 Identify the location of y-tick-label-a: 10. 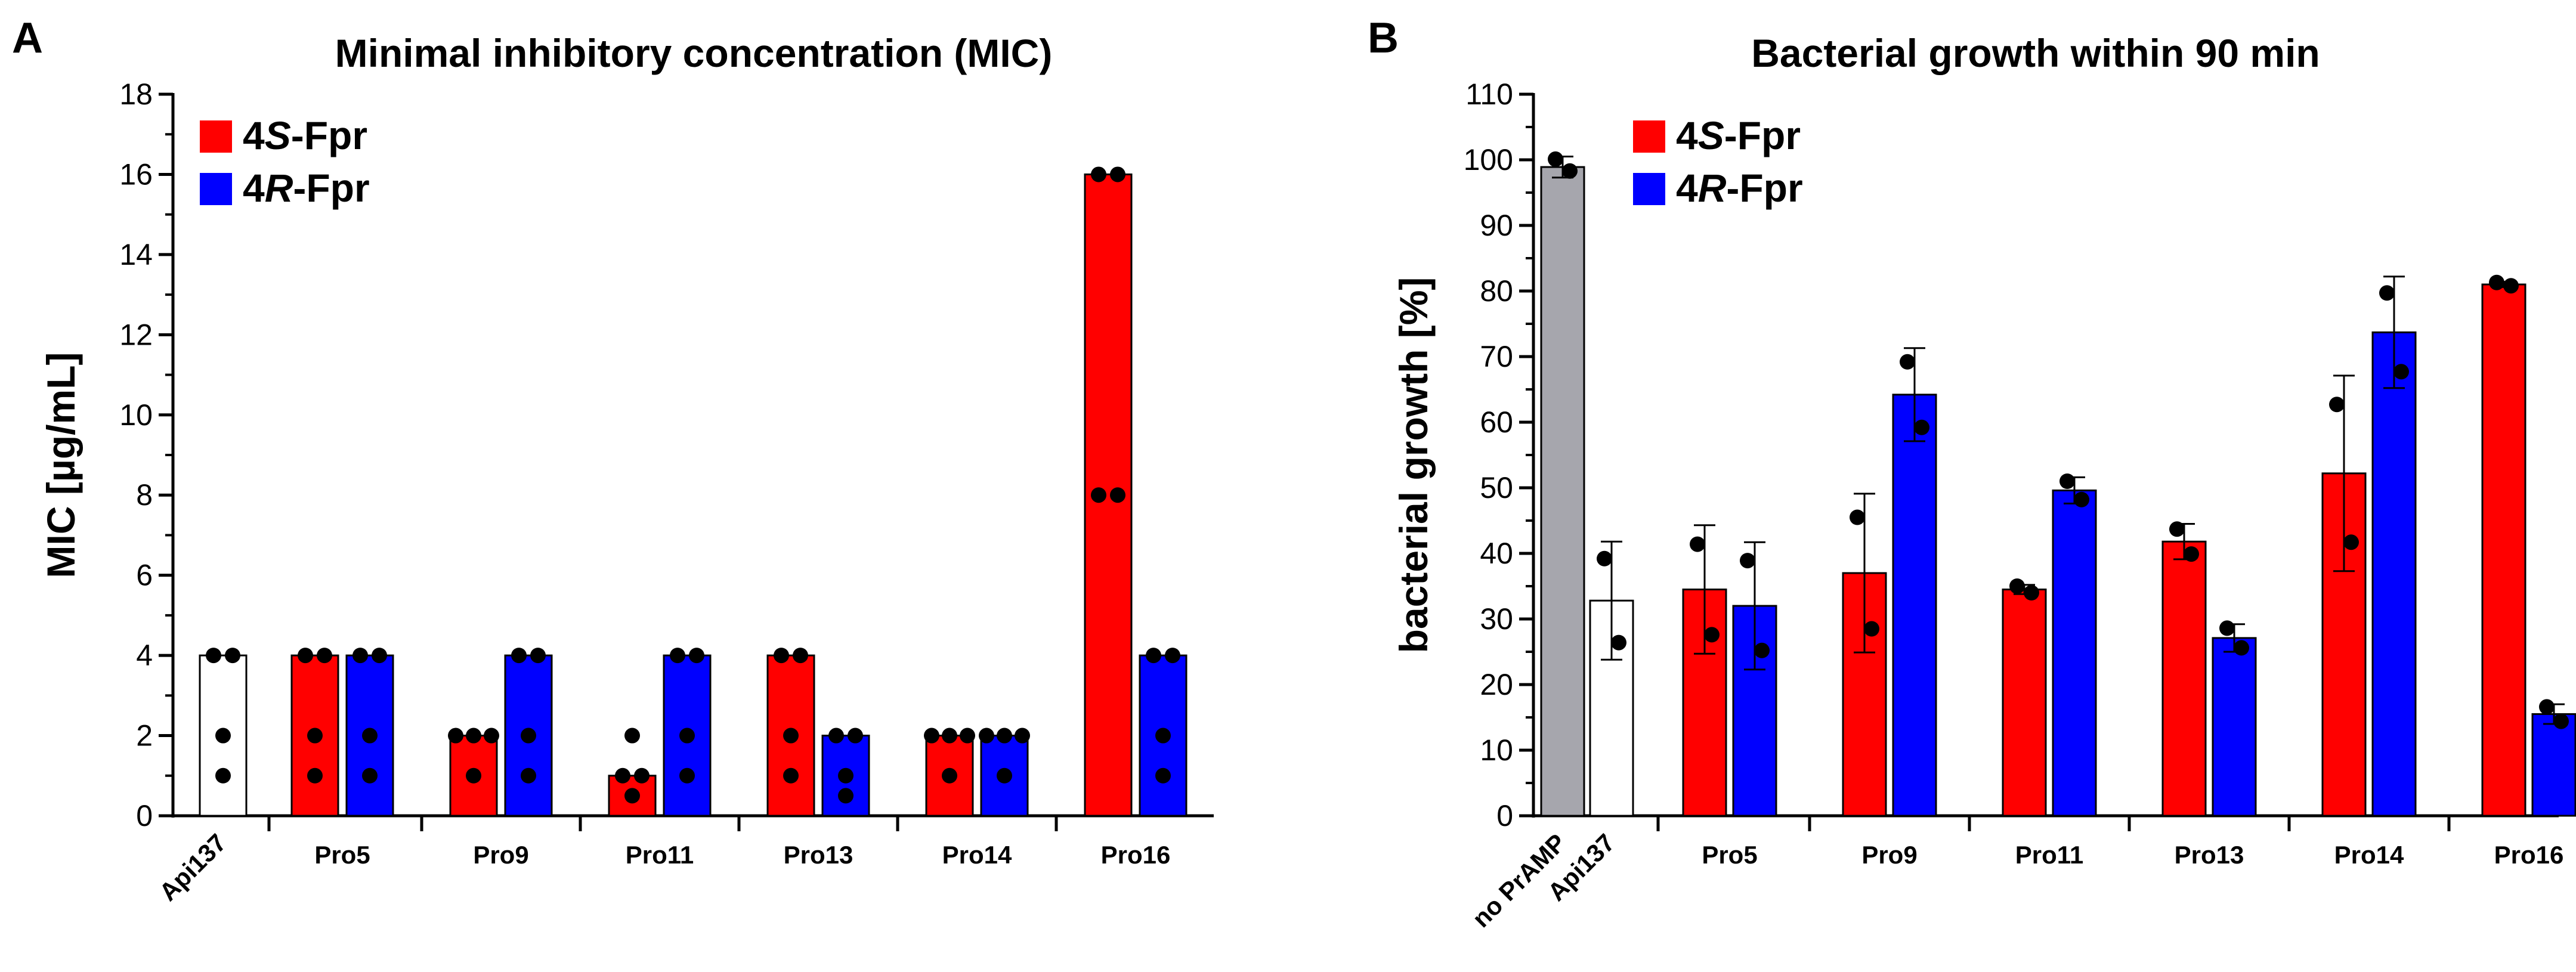
(136, 415).